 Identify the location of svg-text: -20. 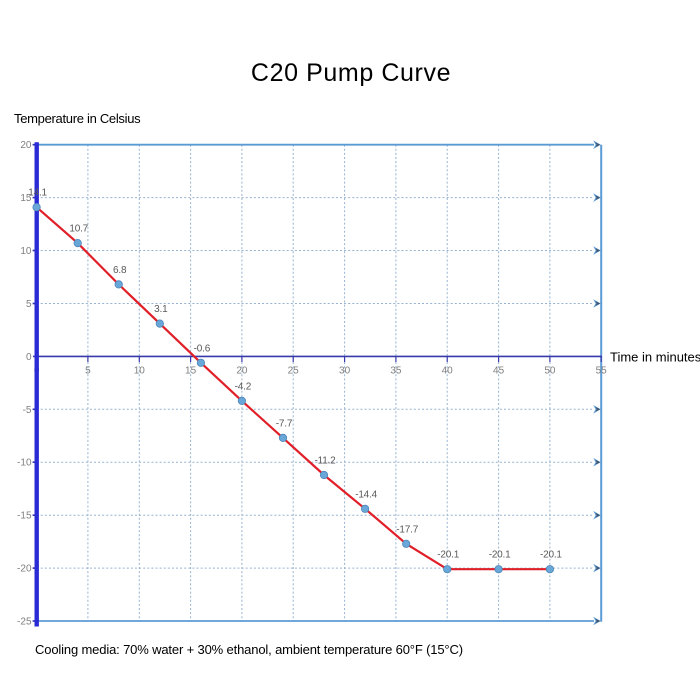
(24, 569).